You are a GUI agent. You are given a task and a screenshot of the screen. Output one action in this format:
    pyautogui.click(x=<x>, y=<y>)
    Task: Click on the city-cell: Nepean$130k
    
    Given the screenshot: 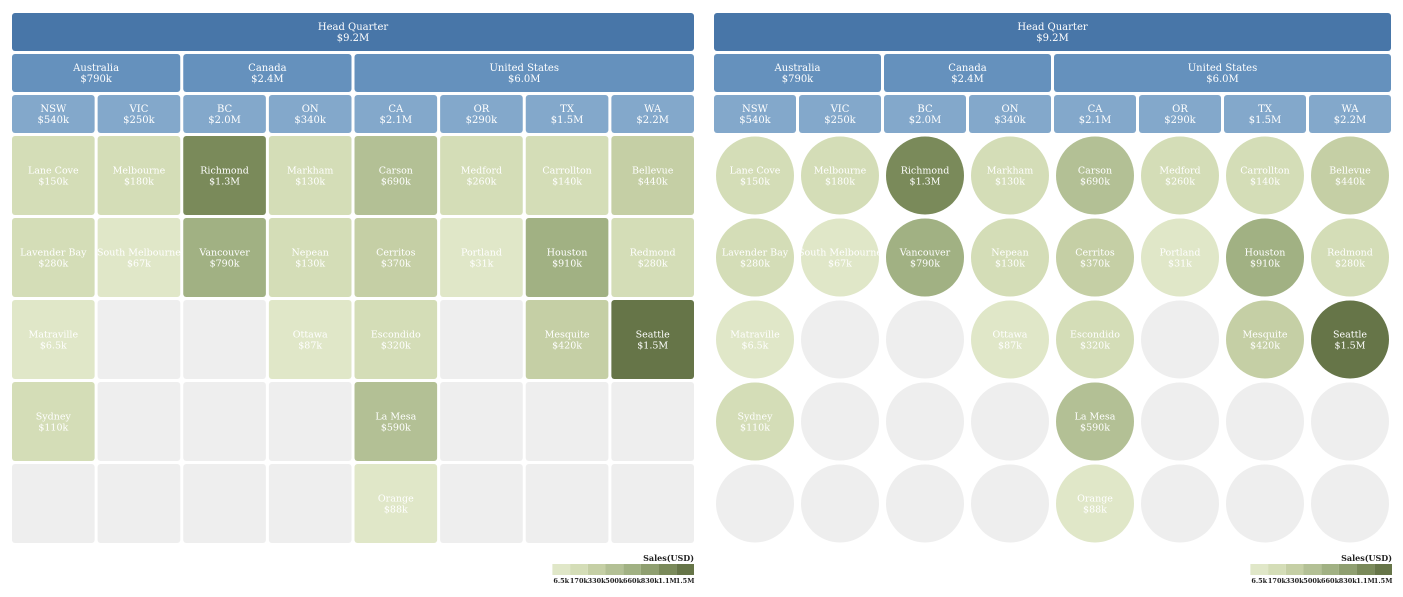 What is the action you would take?
    pyautogui.click(x=310, y=257)
    